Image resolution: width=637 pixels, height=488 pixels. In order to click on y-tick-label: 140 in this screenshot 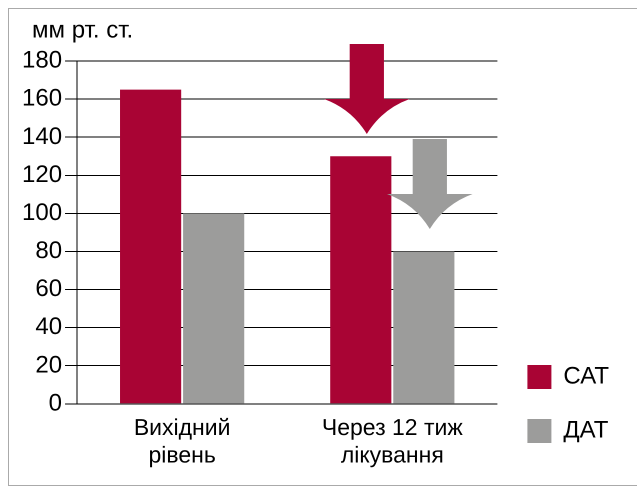, I will do `click(42, 136)`.